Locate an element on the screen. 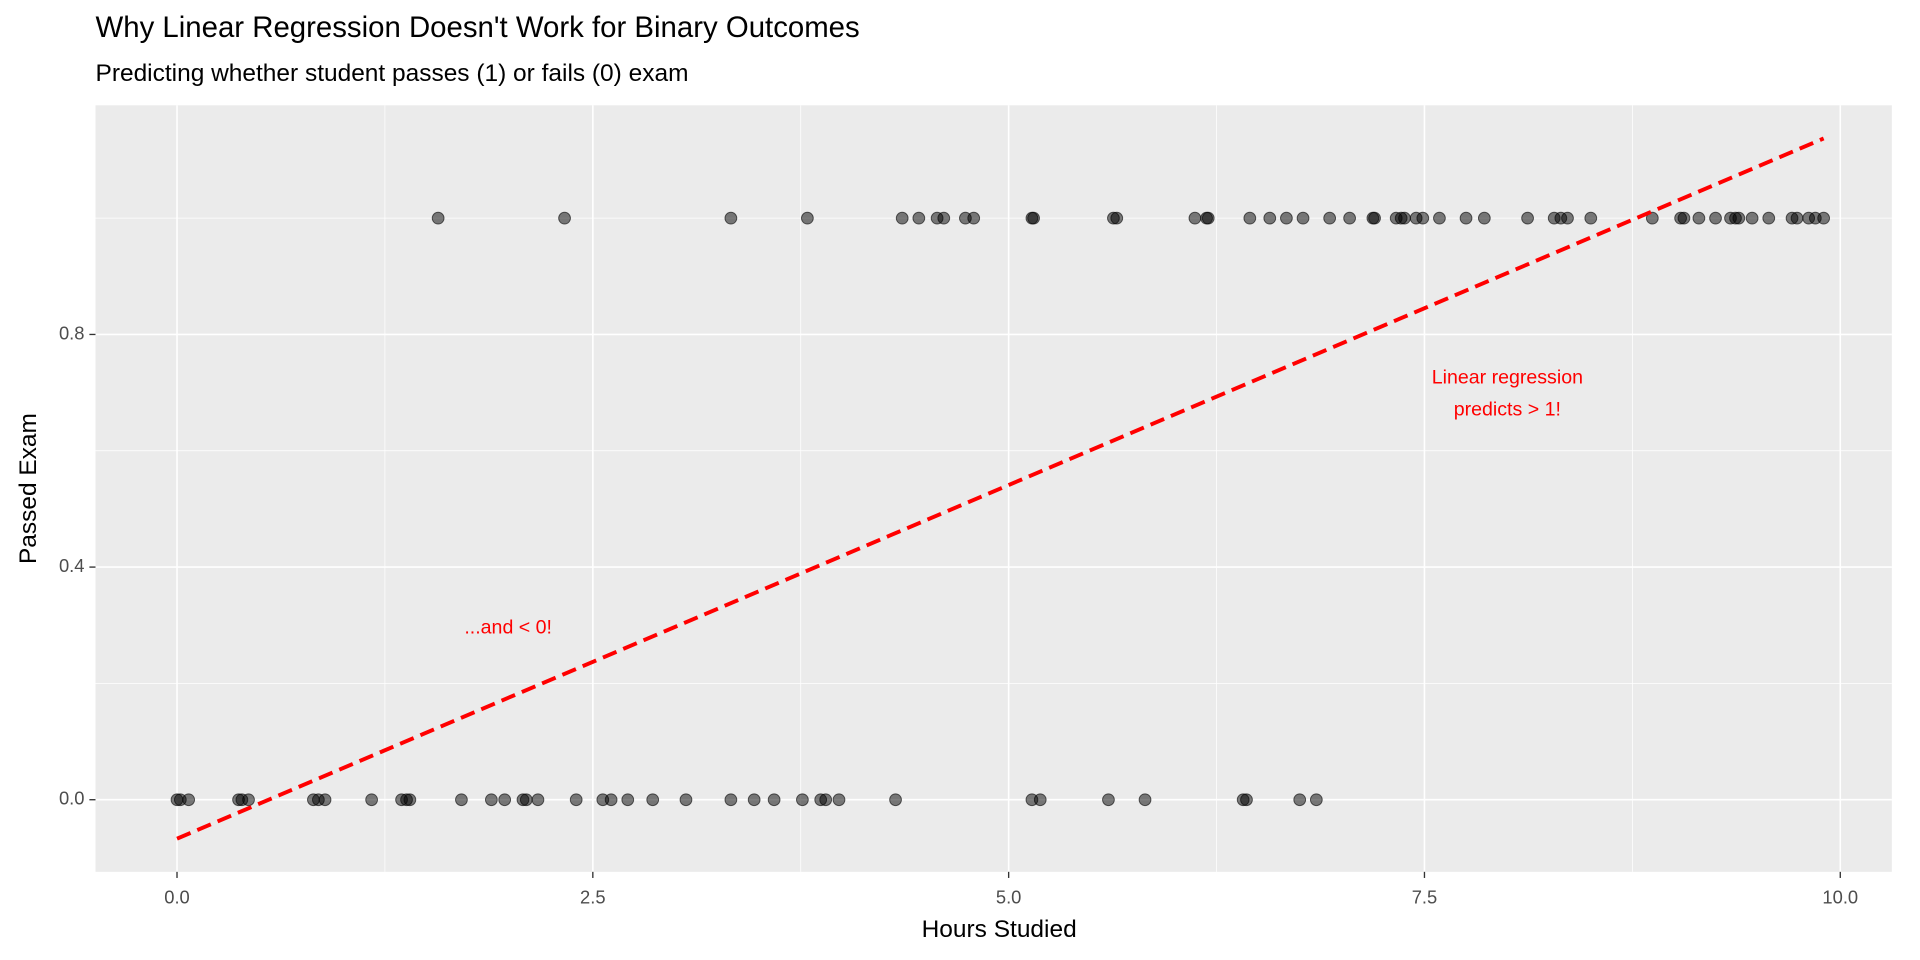 This screenshot has width=1920, height=960. x-tick-label: 10.0 is located at coordinates (1840, 897).